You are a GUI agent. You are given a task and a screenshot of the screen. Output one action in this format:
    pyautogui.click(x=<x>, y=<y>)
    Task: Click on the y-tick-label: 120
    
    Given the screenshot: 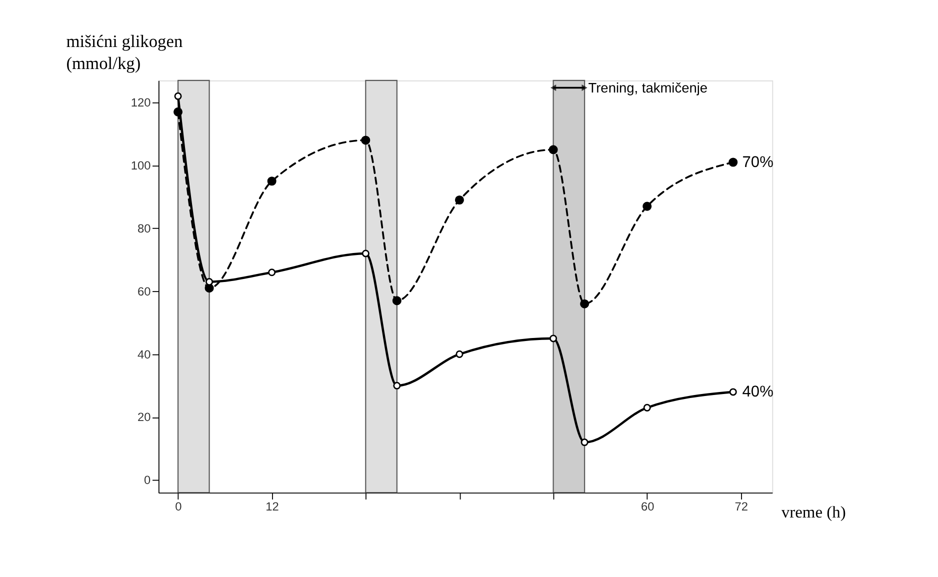 What is the action you would take?
    pyautogui.click(x=141, y=103)
    